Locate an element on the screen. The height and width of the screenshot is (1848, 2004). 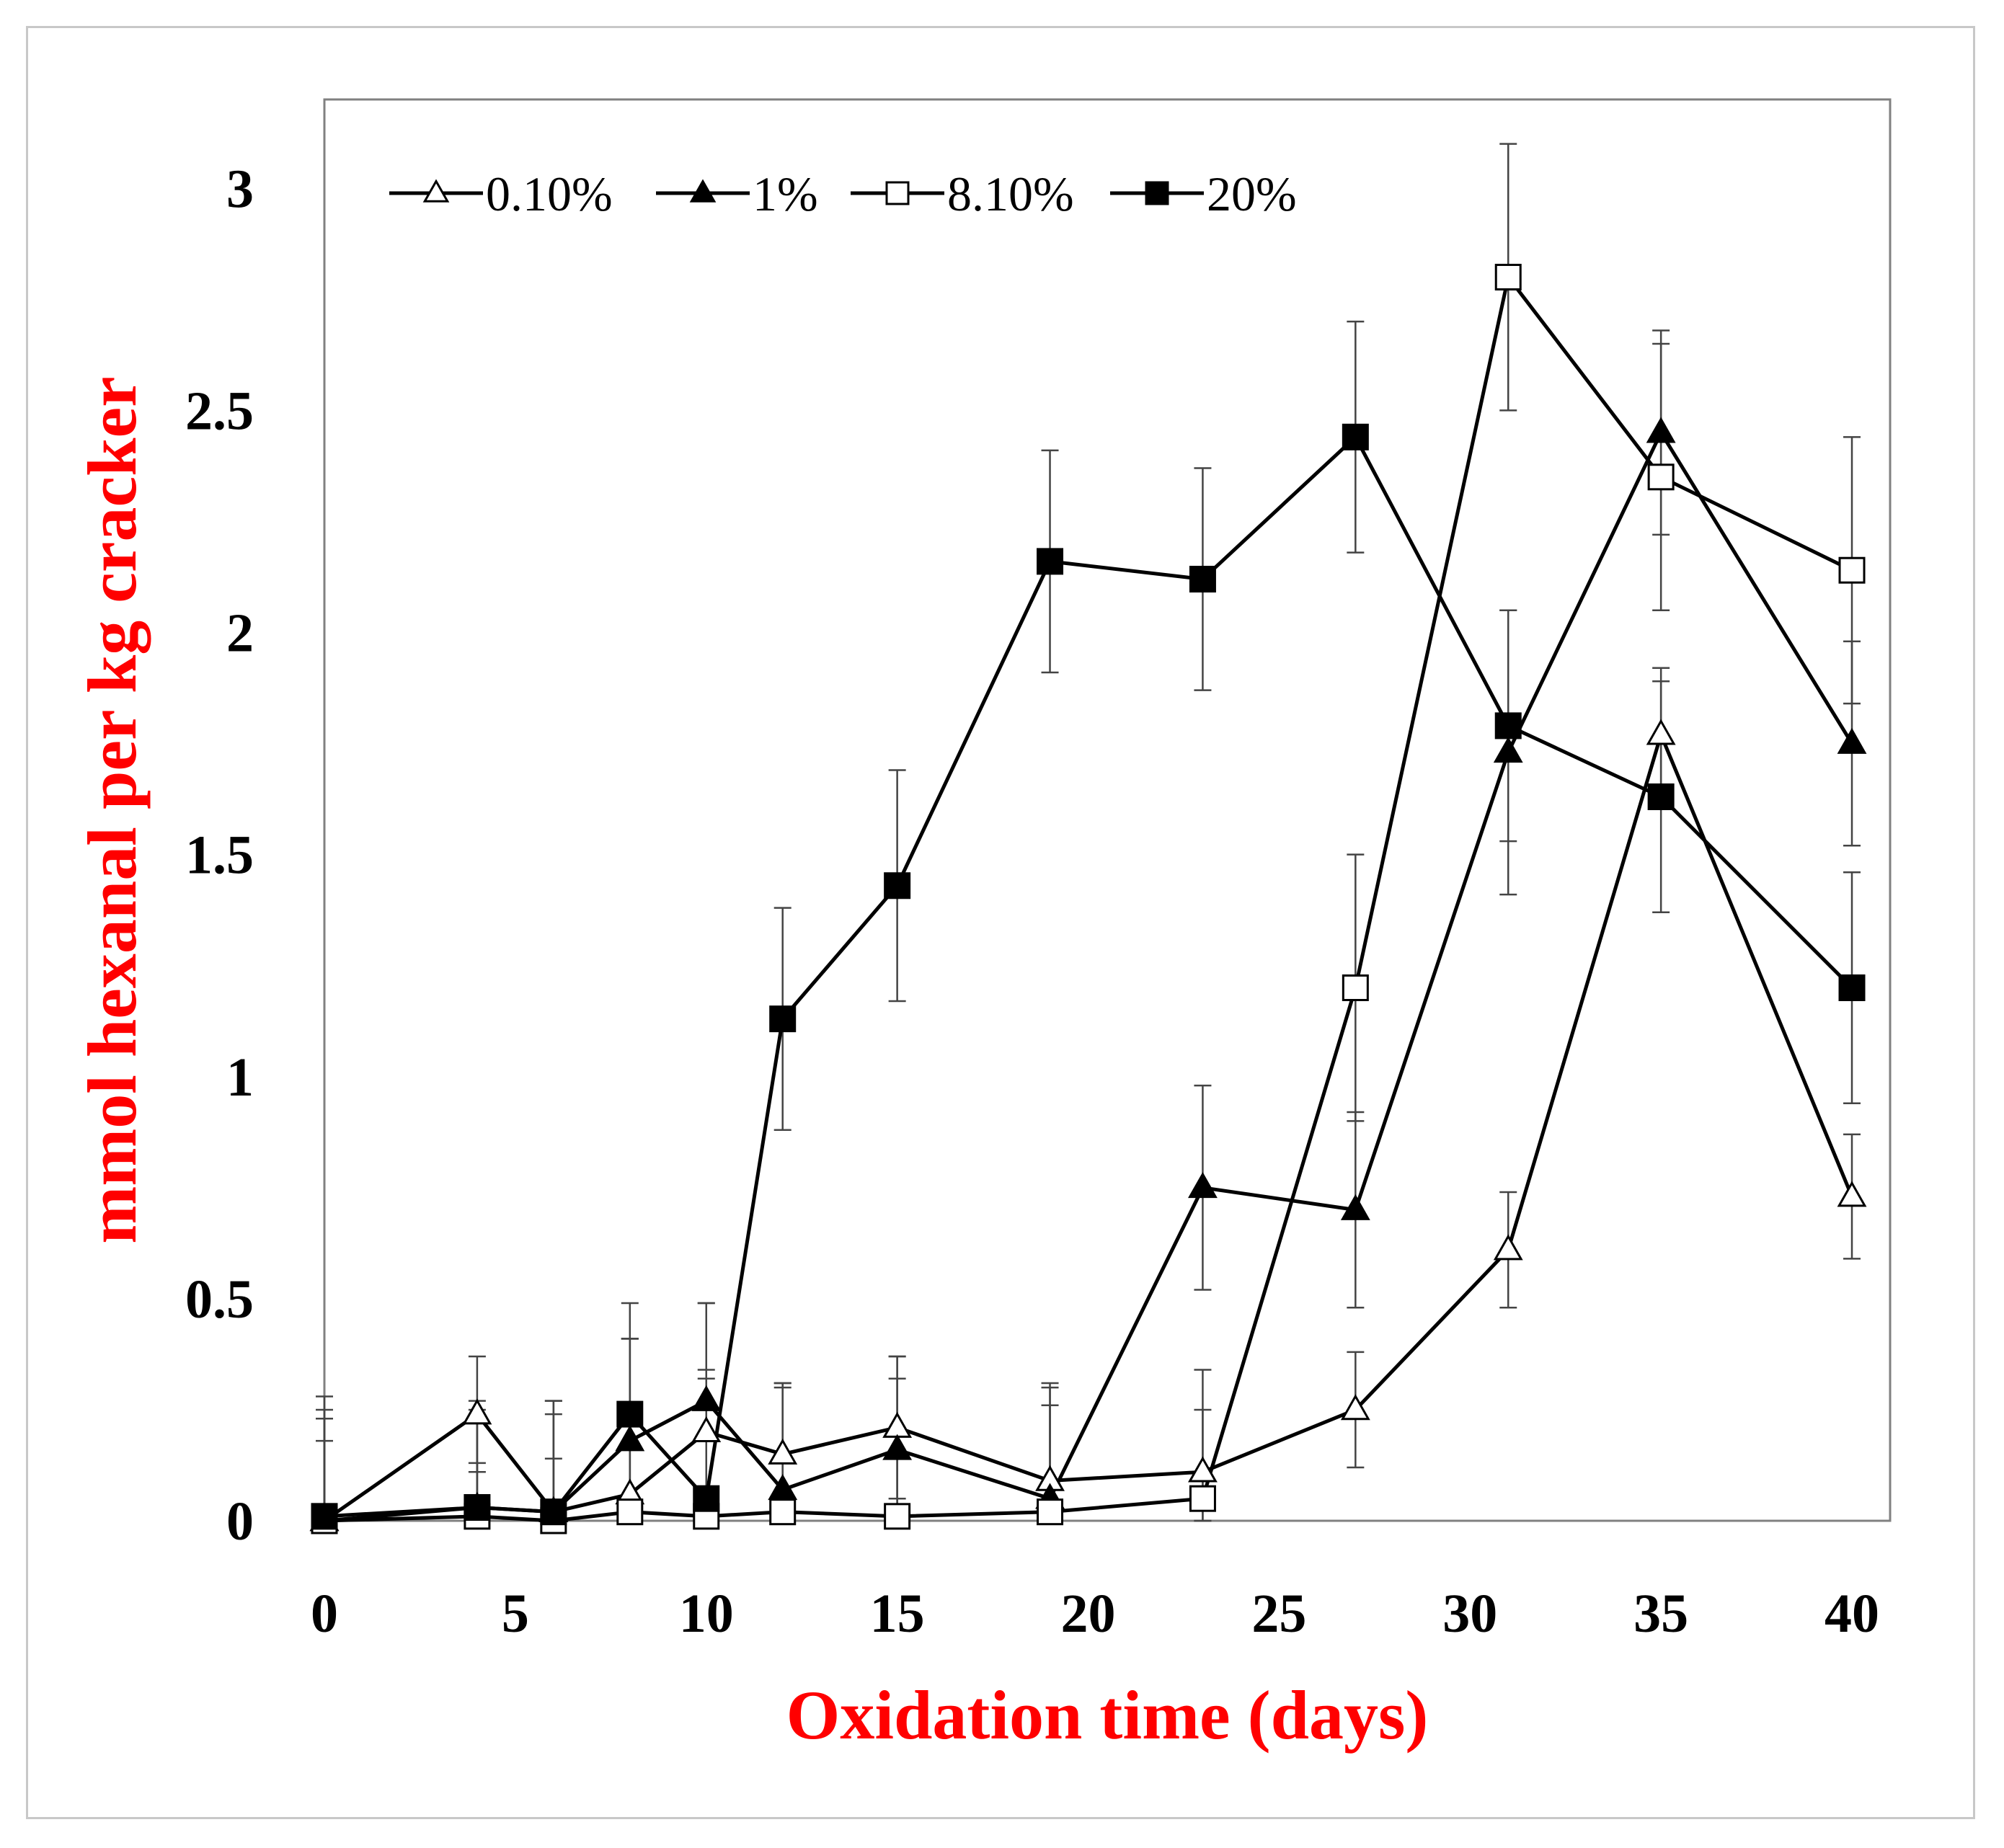
x-tick-label: 5 is located at coordinates (515, 1613).